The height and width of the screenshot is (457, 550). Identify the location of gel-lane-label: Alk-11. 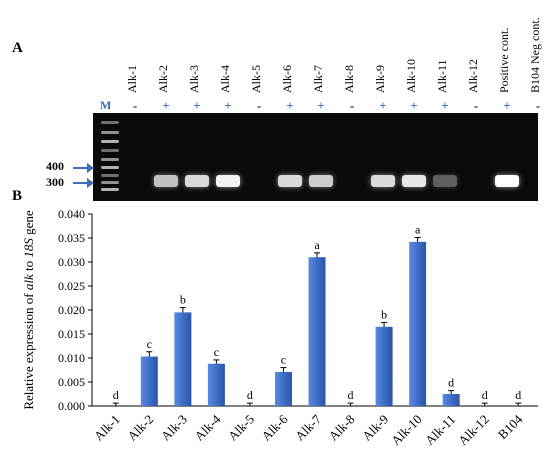
(442, 76).